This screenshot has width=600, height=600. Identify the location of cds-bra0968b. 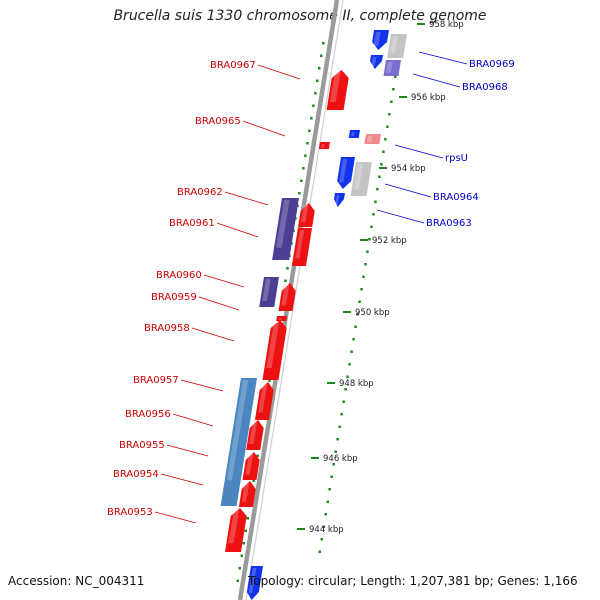
(392, 68).